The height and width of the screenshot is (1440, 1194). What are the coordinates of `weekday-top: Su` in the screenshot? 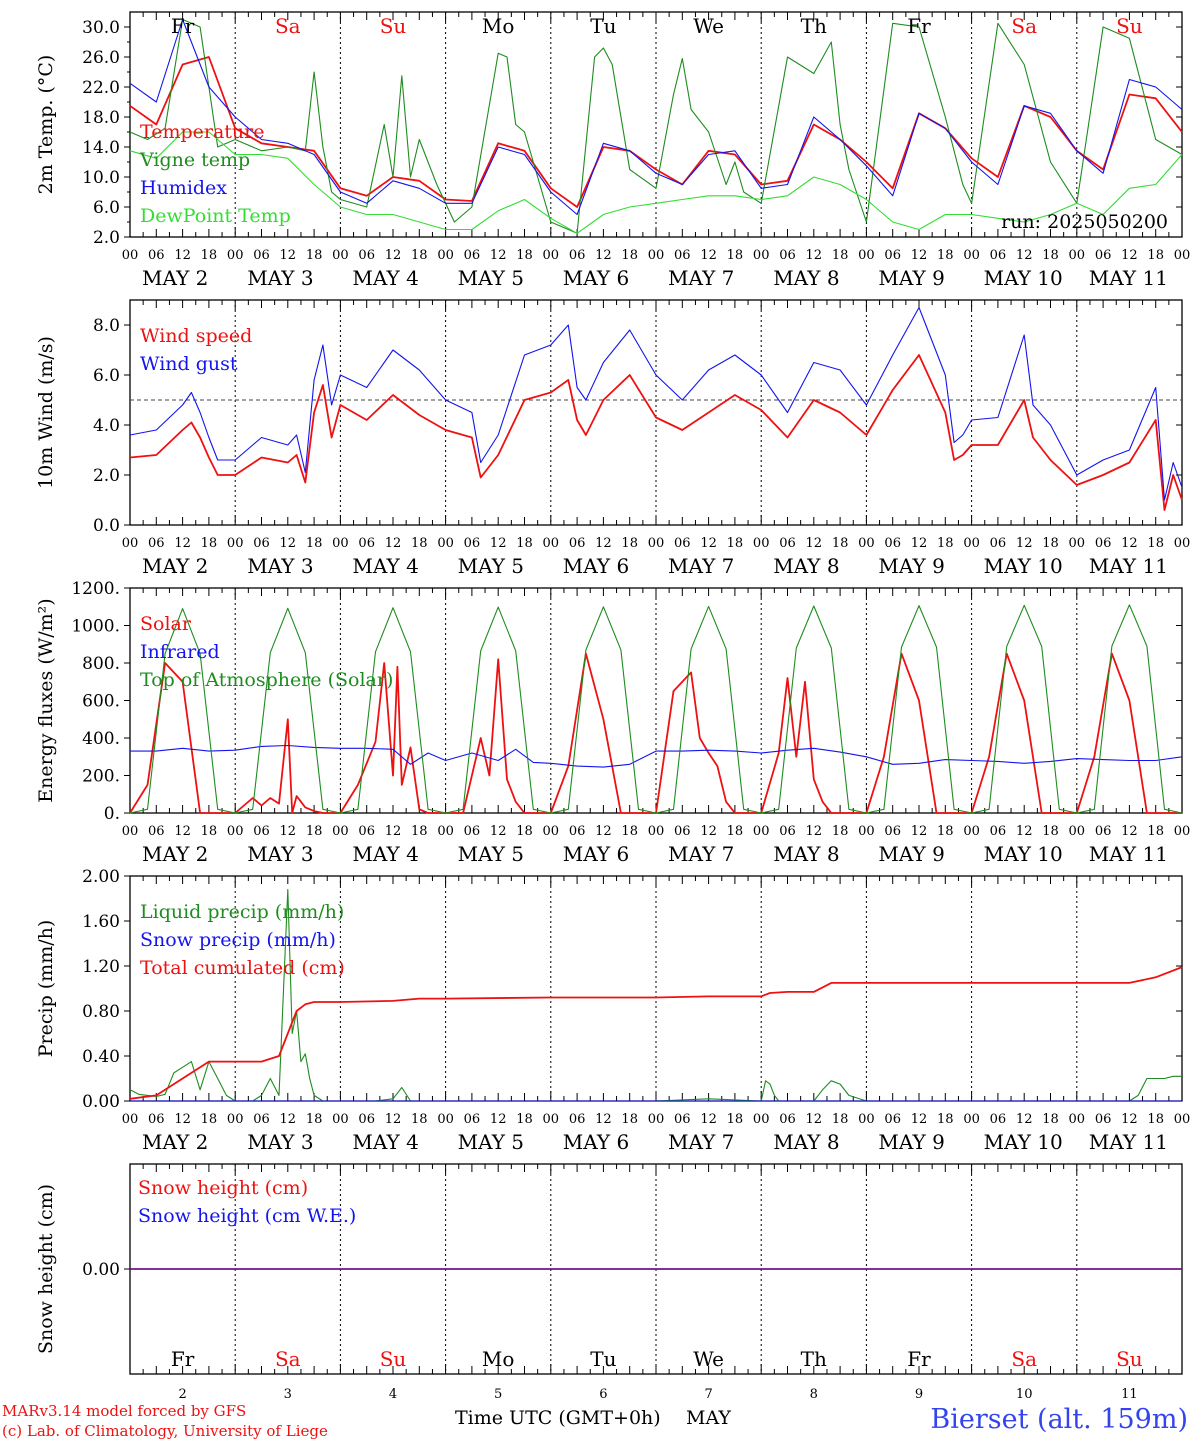 It's located at (1129, 26).